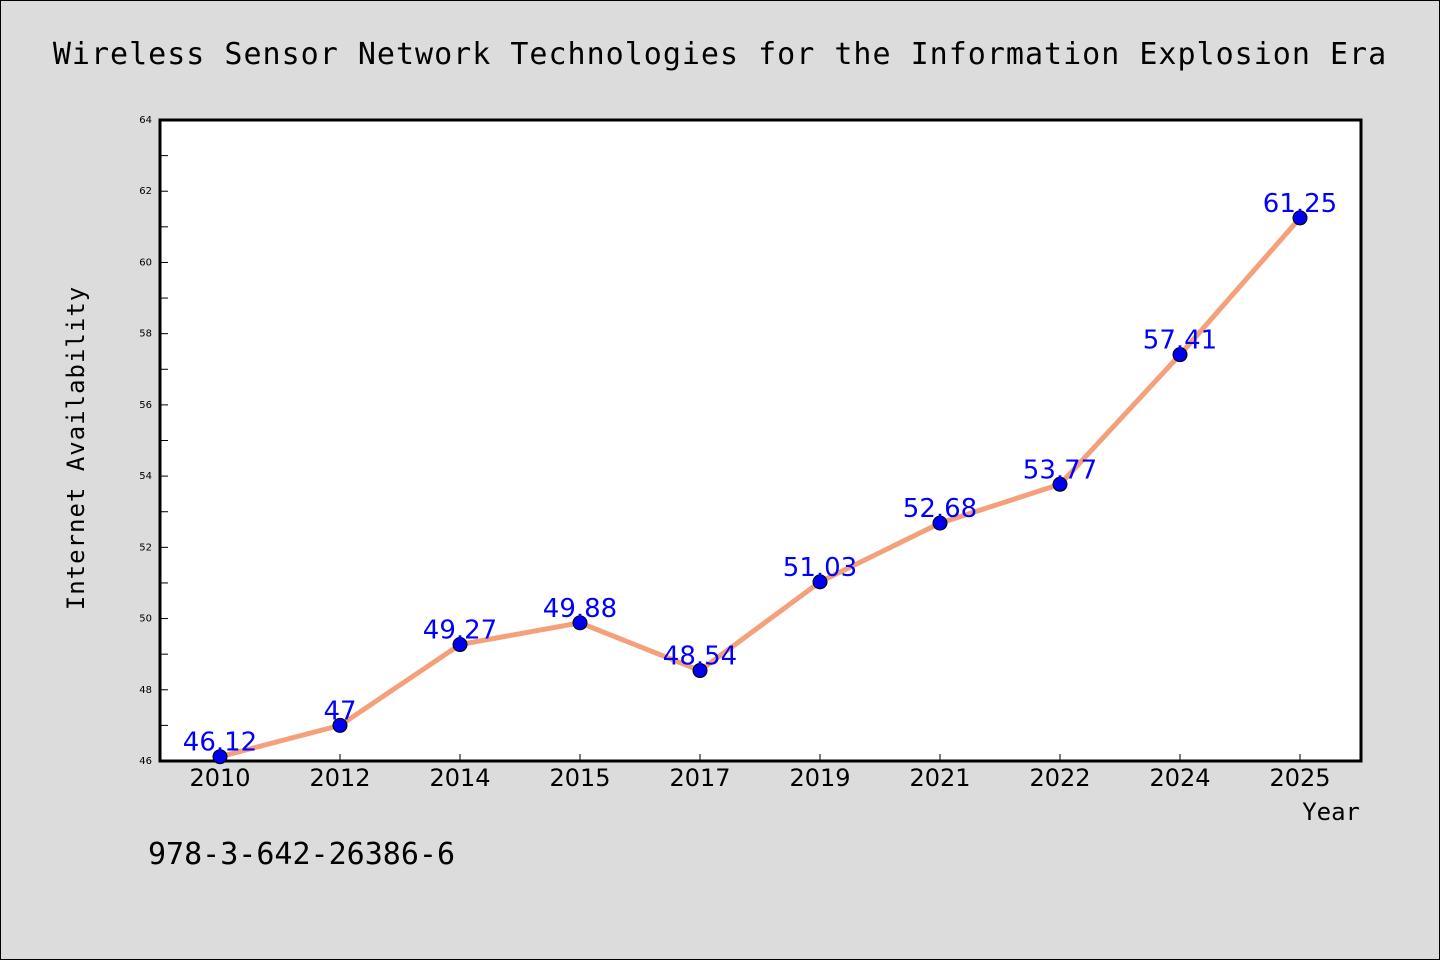  I want to click on data-label: 57.41, so click(1180, 341).